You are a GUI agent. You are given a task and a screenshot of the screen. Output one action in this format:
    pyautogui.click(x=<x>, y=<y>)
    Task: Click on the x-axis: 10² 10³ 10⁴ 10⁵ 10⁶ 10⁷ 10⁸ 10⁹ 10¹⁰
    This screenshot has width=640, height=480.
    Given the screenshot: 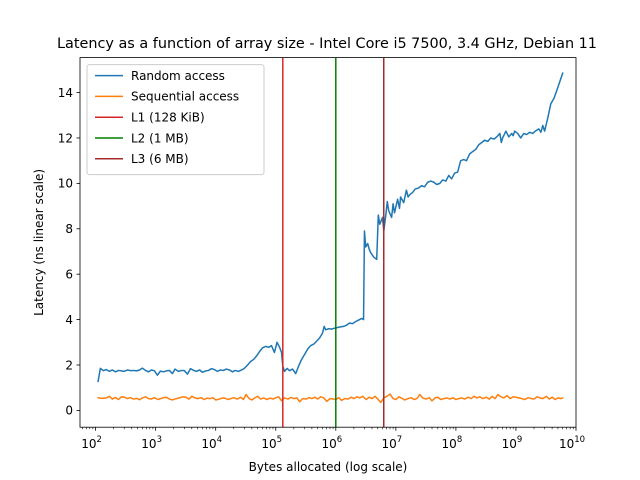 What is the action you would take?
    pyautogui.click(x=333, y=439)
    